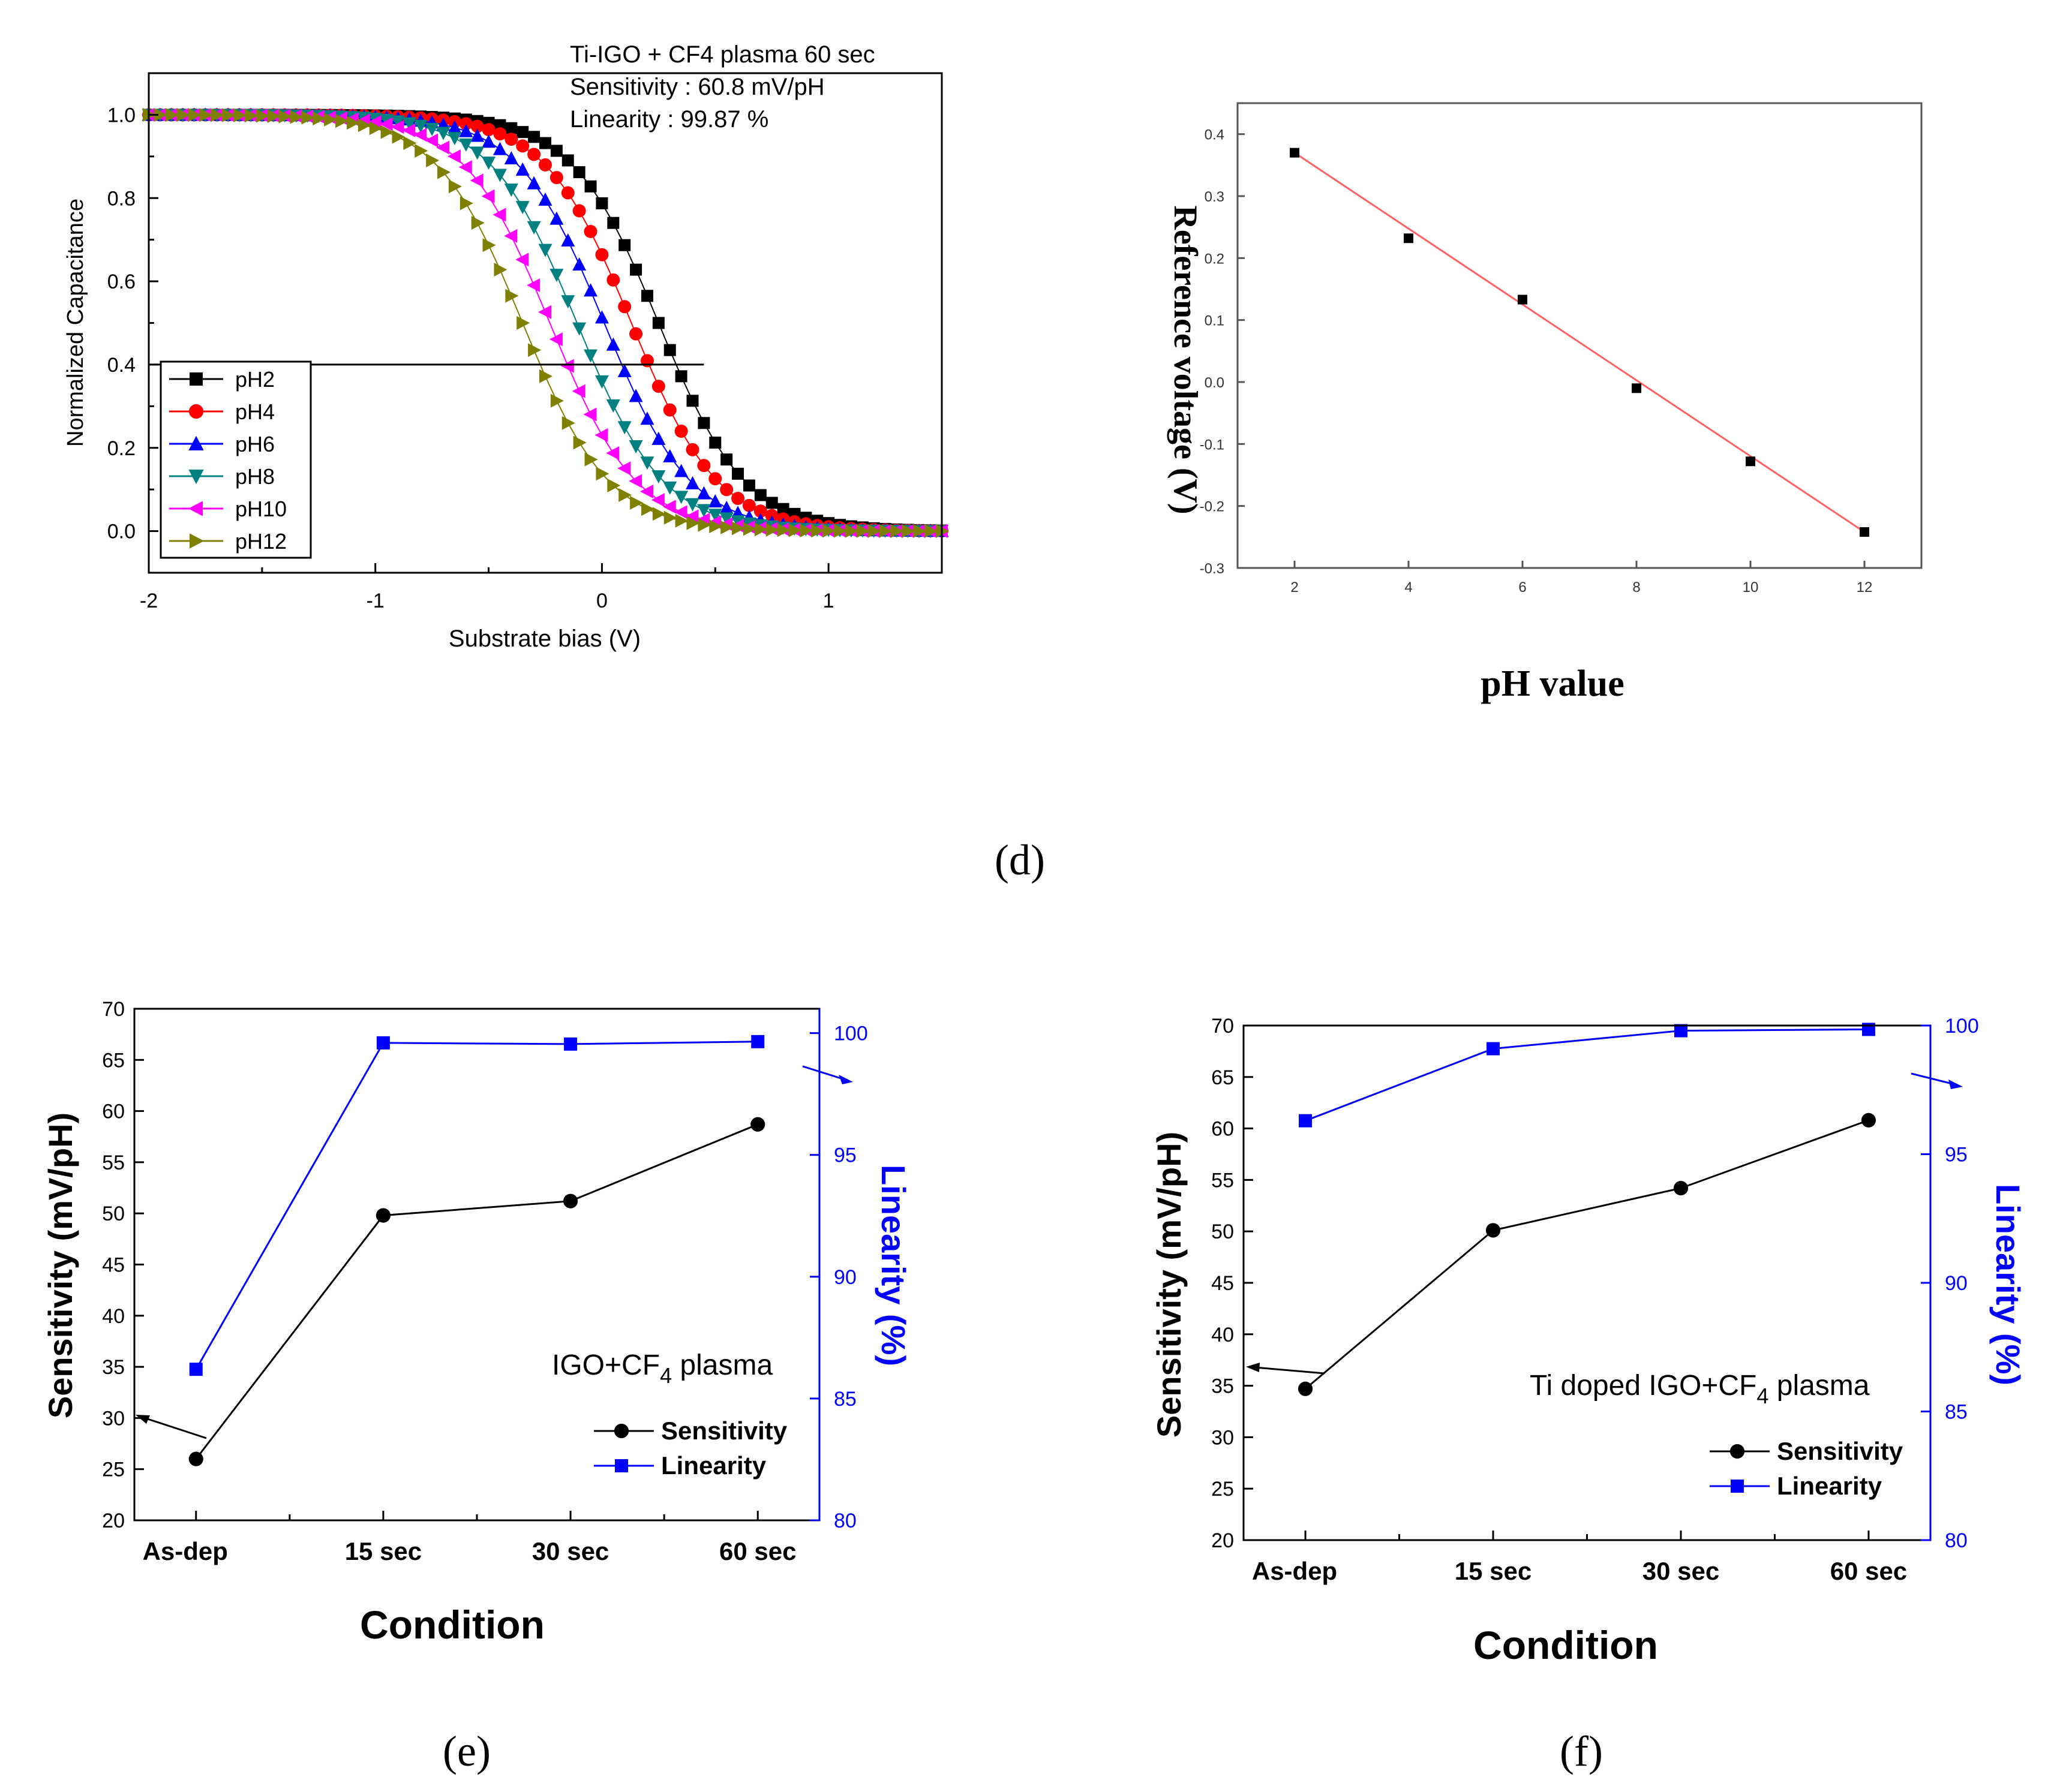 This screenshot has height=1792, width=2060. Describe the element at coordinates (1222, 1540) in the screenshot. I see `f-y-tick-label: 20` at that location.